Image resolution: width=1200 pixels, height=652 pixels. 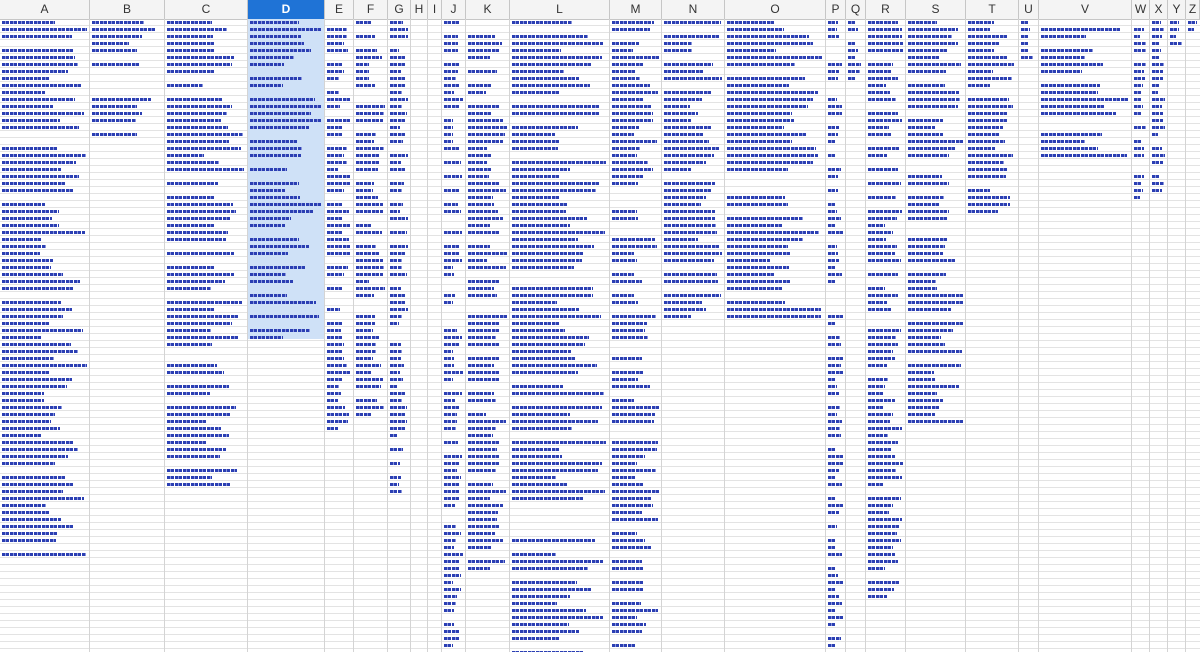 What do you see at coordinates (856, 9) in the screenshot?
I see `column-header-q: Q` at bounding box center [856, 9].